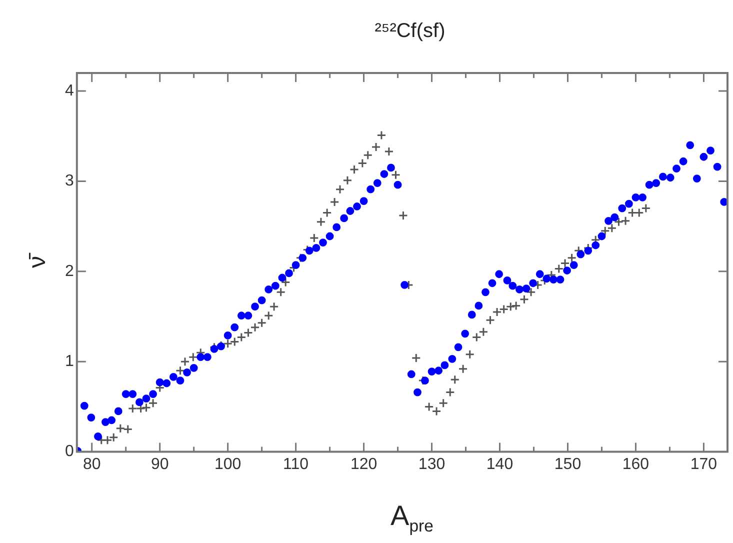 The width and height of the screenshot is (733, 543). What do you see at coordinates (69, 451) in the screenshot?
I see `y-tick-label: 0` at bounding box center [69, 451].